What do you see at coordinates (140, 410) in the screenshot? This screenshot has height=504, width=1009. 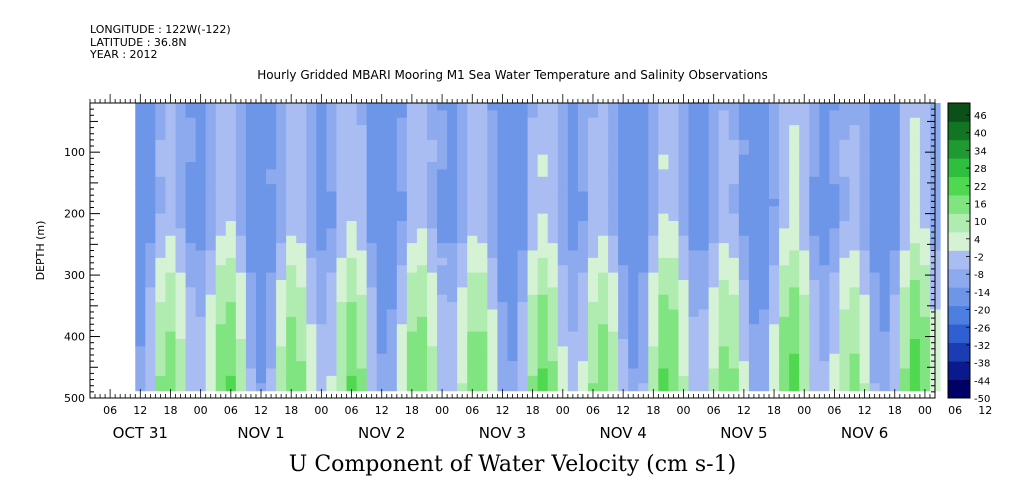 I see `x-hour-label: 12` at bounding box center [140, 410].